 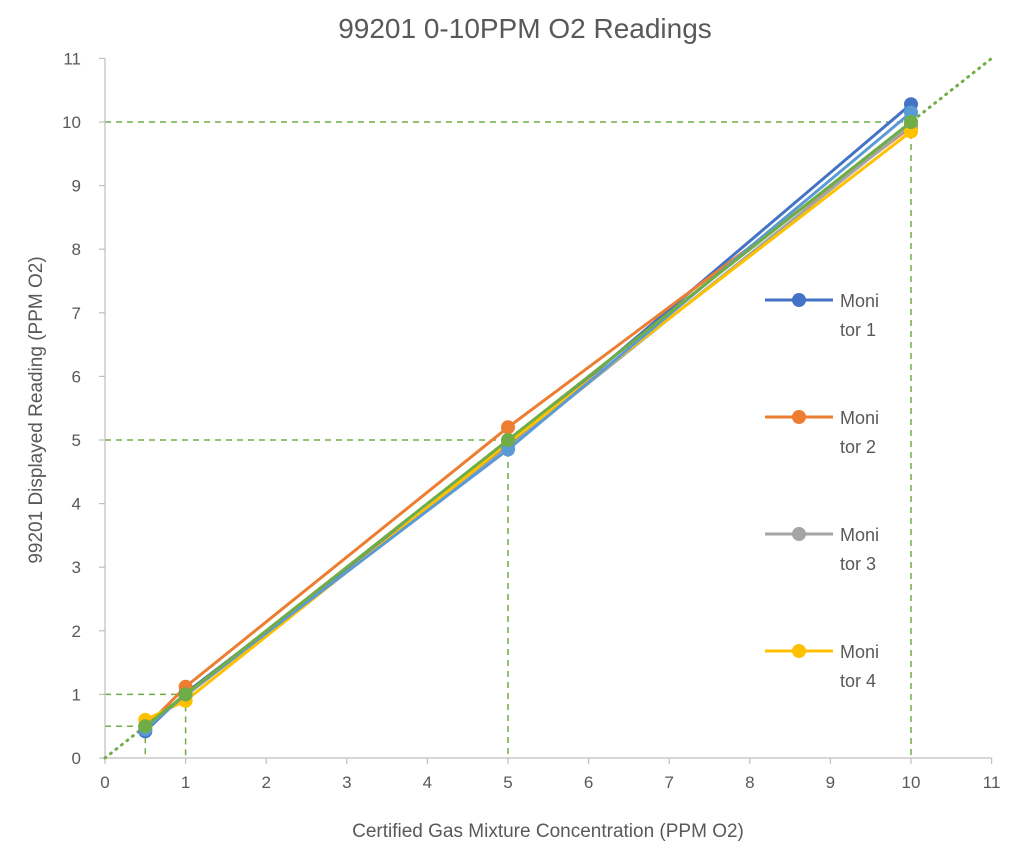 What do you see at coordinates (76, 186) in the screenshot?
I see `y-tick-label: 9` at bounding box center [76, 186].